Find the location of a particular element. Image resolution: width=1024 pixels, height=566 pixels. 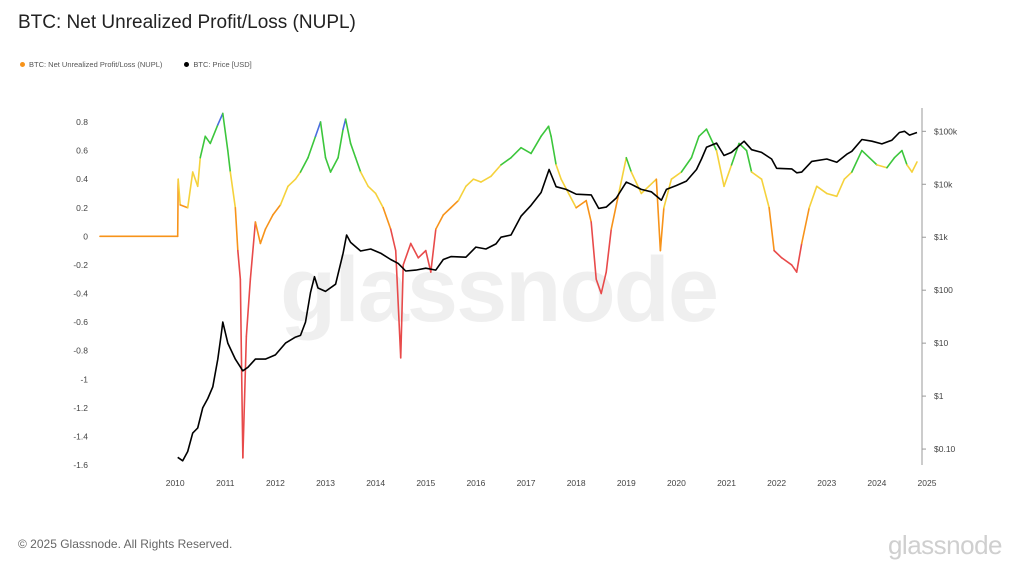

copyright-text: © 2025 Glassnode. All Rights Reserved. is located at coordinates (125, 544).